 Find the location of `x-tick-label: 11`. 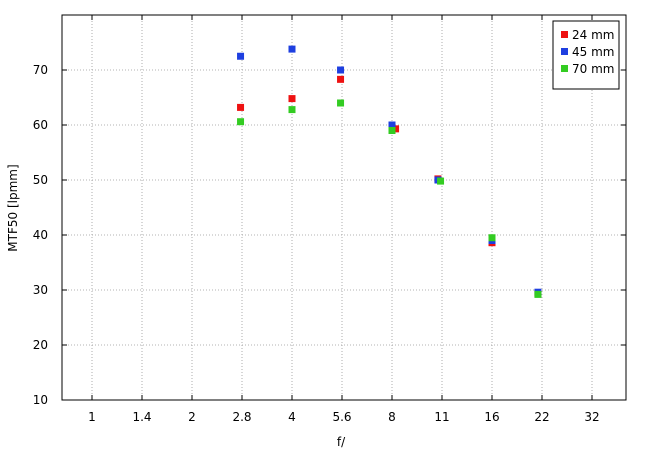

x-tick-label: 11 is located at coordinates (441, 417).